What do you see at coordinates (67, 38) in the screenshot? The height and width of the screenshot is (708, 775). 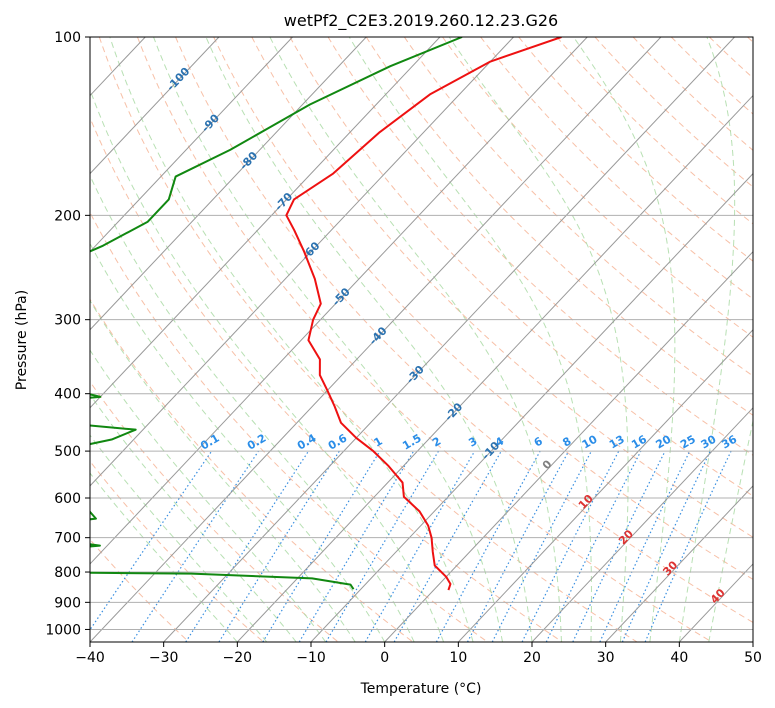 I see `y-tick-label: 100` at bounding box center [67, 38].